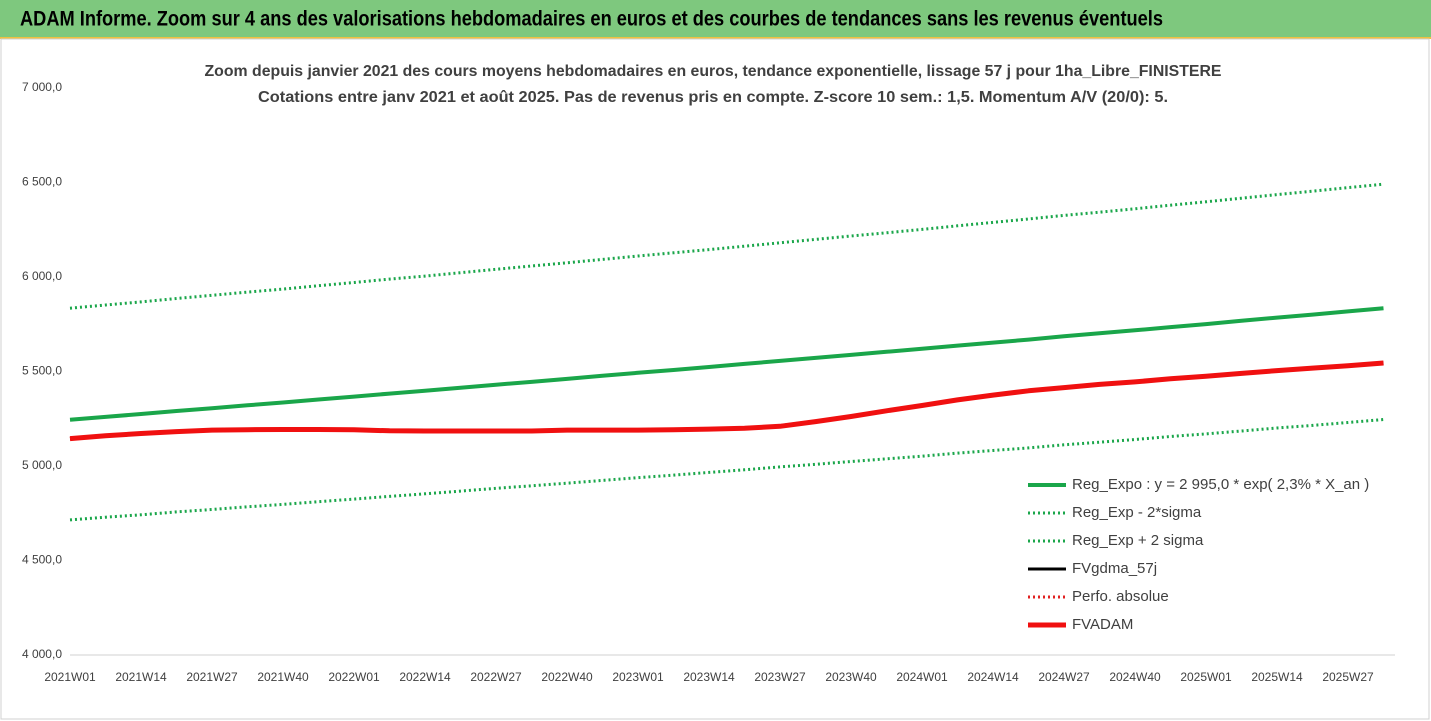 This screenshot has height=721, width=1431. What do you see at coordinates (1064, 677) in the screenshot?
I see `x-tick-label: 2024W27` at bounding box center [1064, 677].